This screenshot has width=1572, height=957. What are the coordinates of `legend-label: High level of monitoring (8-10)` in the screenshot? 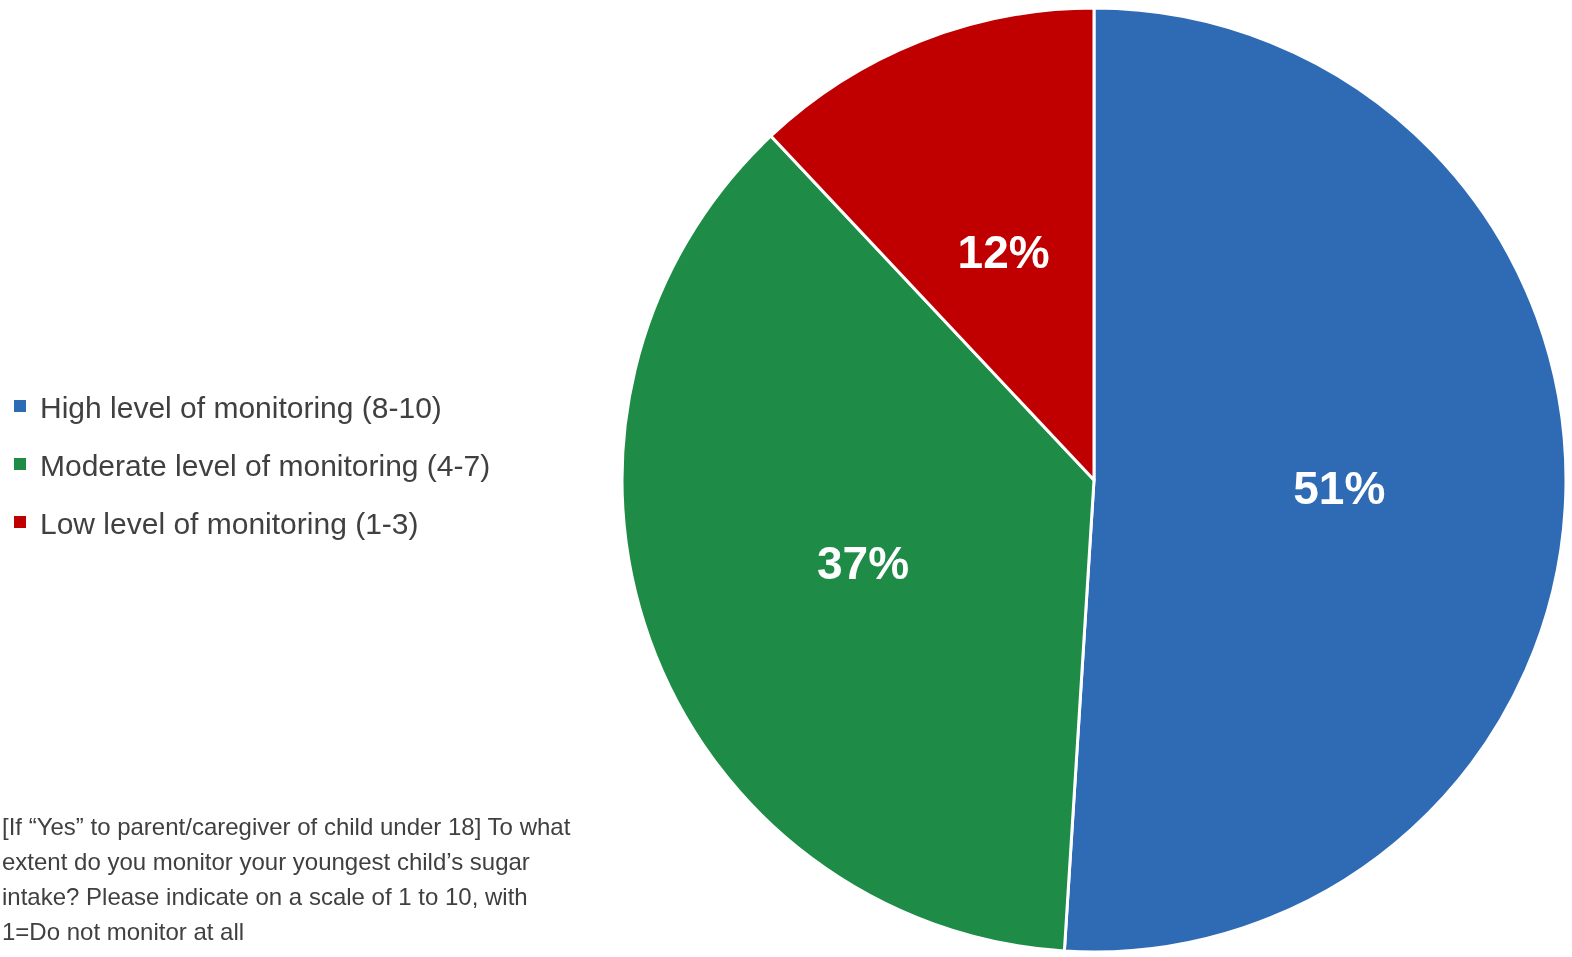 It's located at (241, 407).